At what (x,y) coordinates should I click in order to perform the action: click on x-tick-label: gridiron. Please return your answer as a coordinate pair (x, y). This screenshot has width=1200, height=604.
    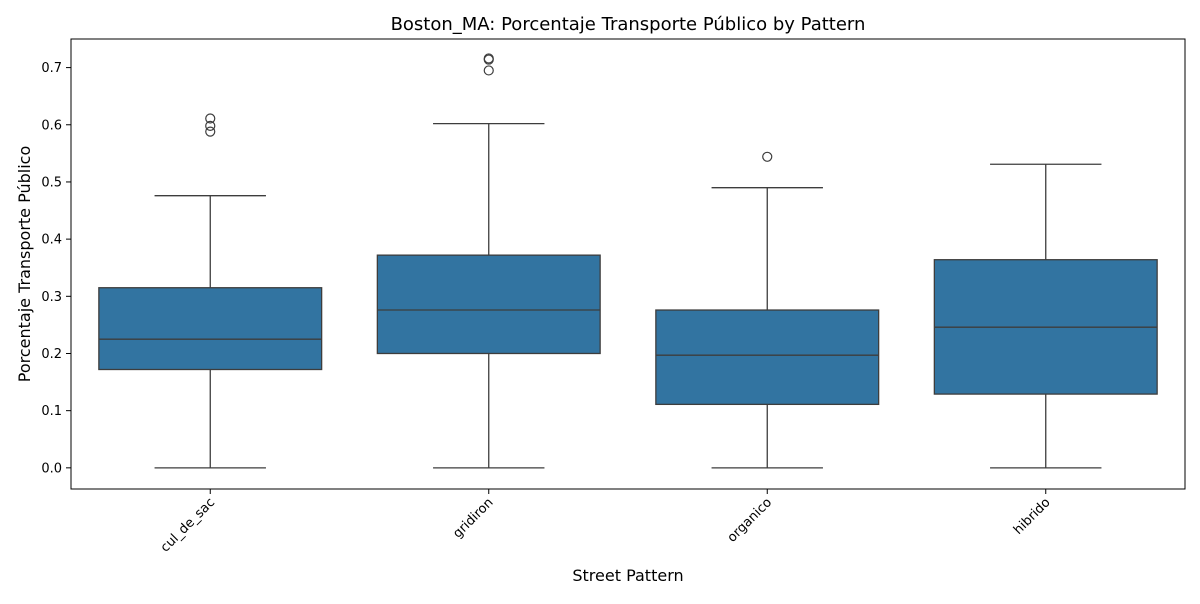
    Looking at the image, I should click on (473, 518).